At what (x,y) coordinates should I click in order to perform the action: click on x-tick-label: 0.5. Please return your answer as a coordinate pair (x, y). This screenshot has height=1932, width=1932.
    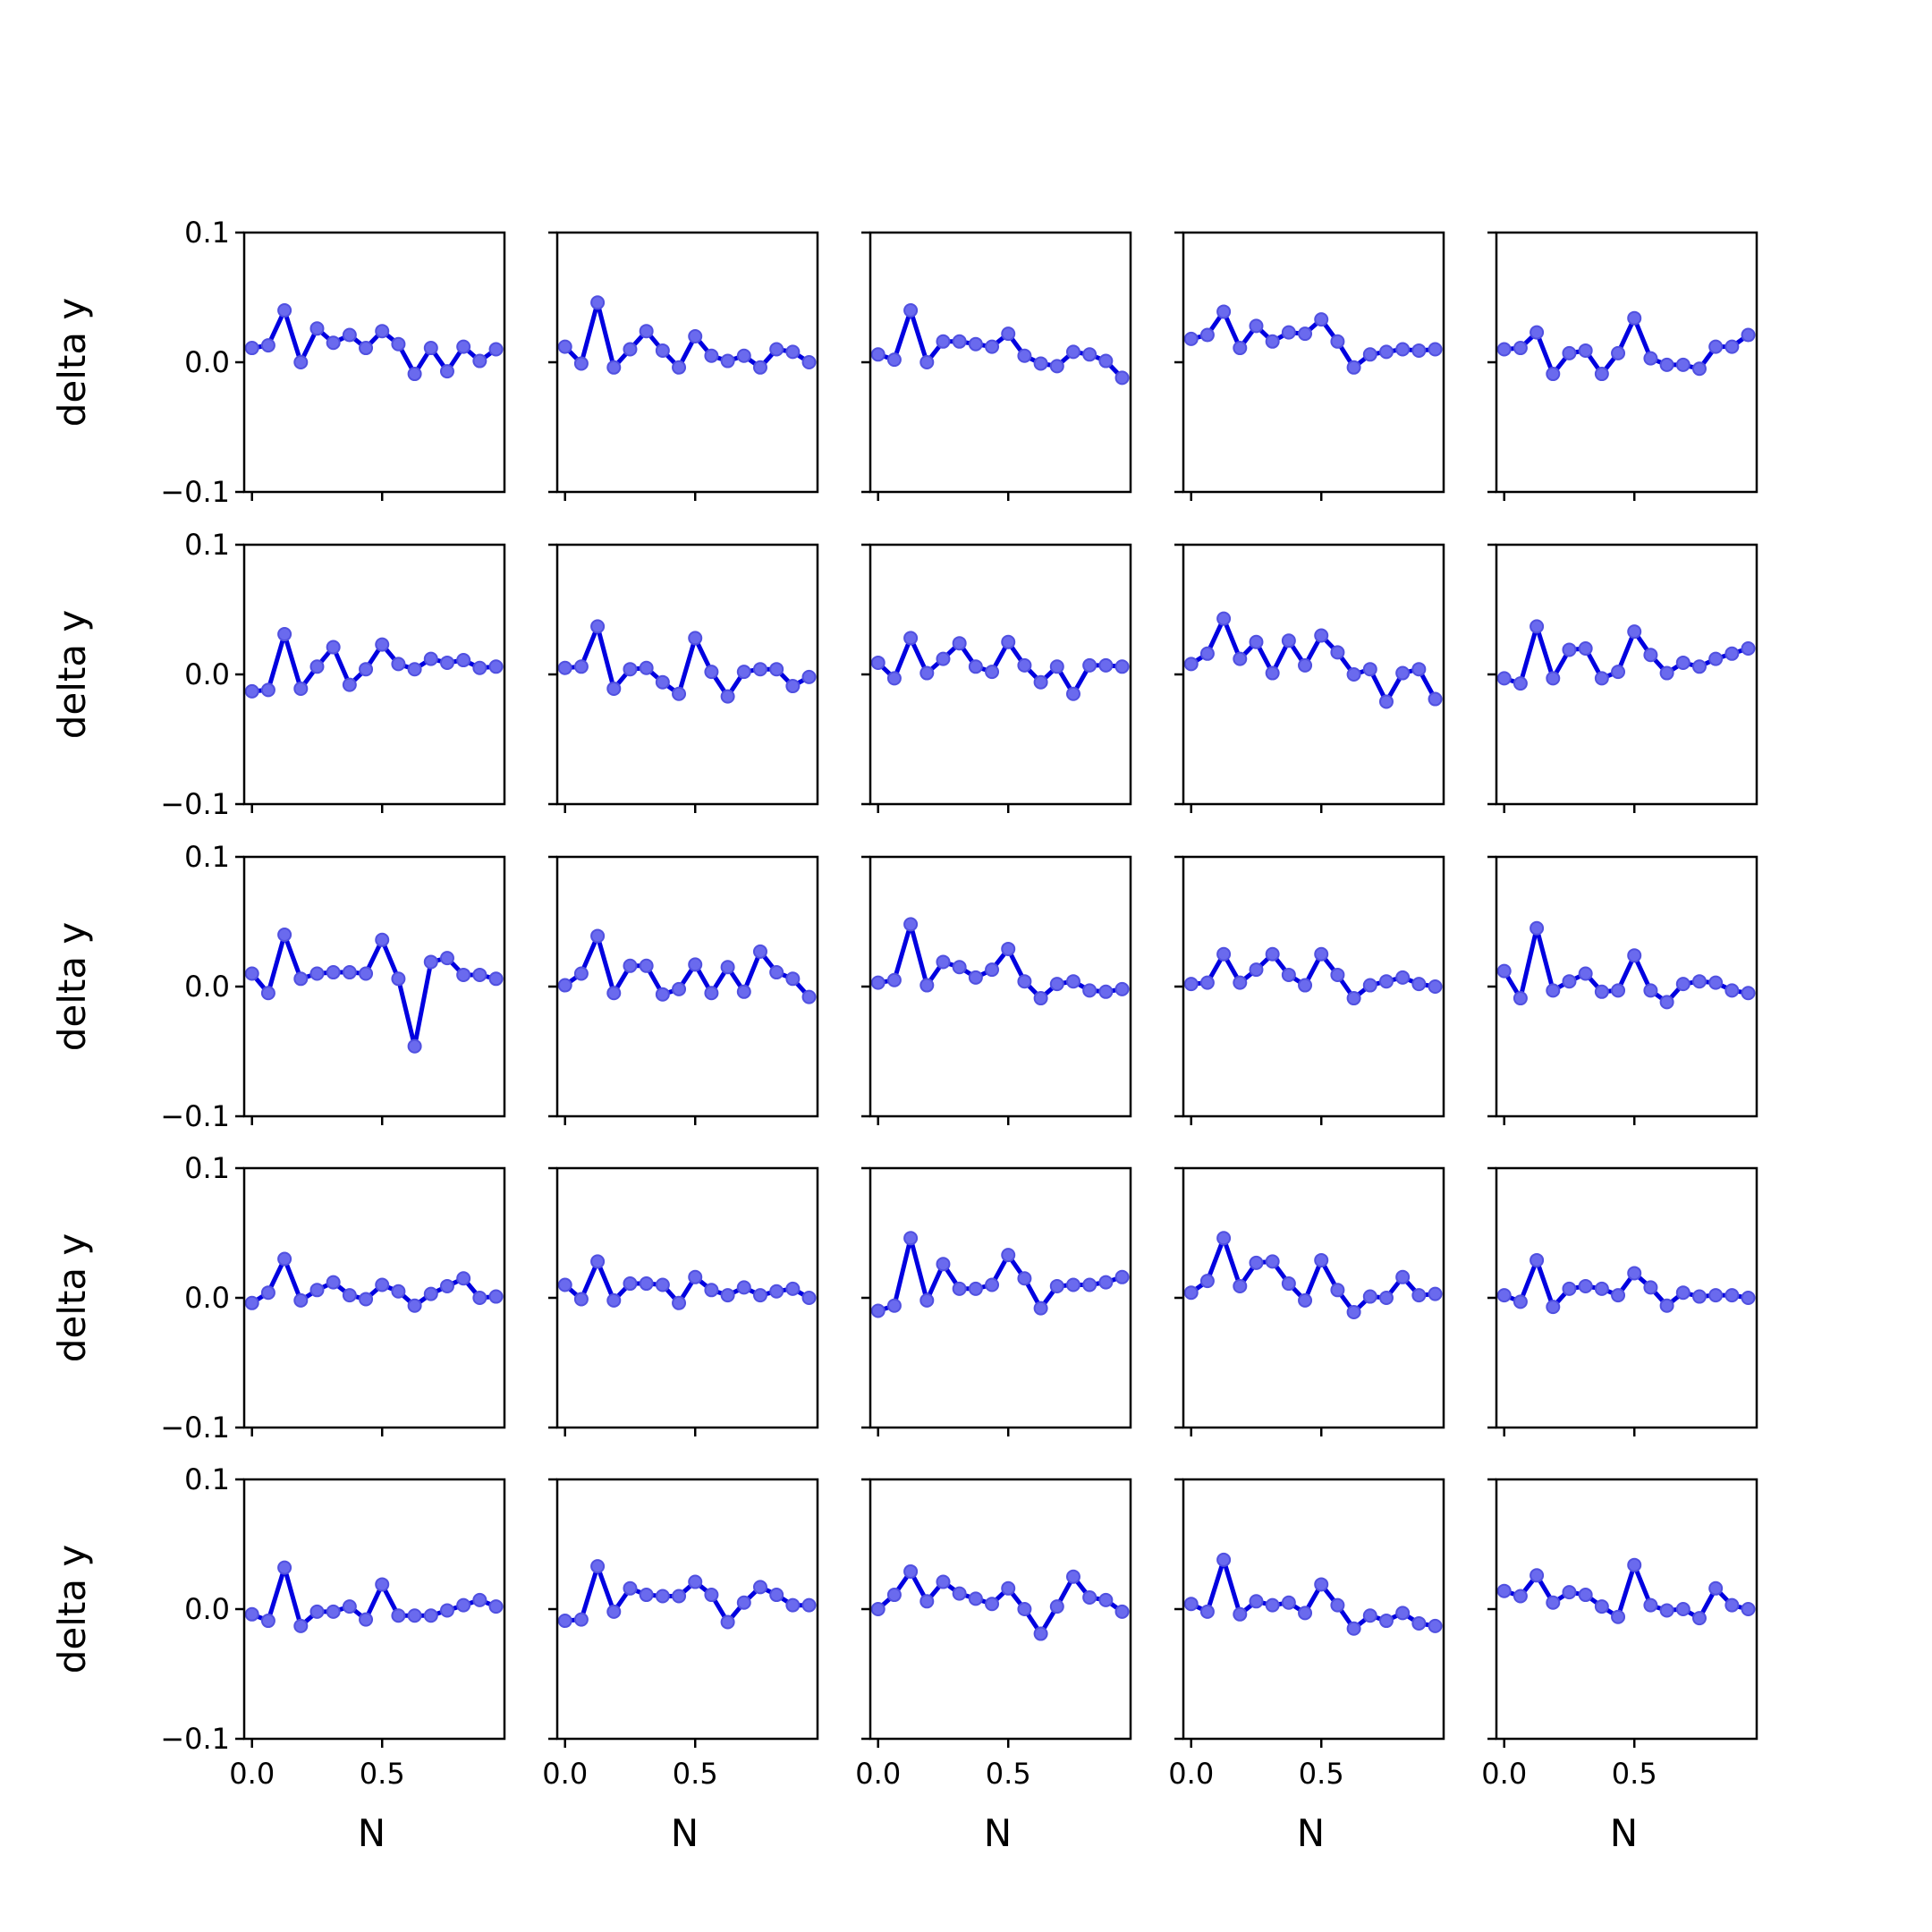
    Looking at the image, I should click on (382, 1774).